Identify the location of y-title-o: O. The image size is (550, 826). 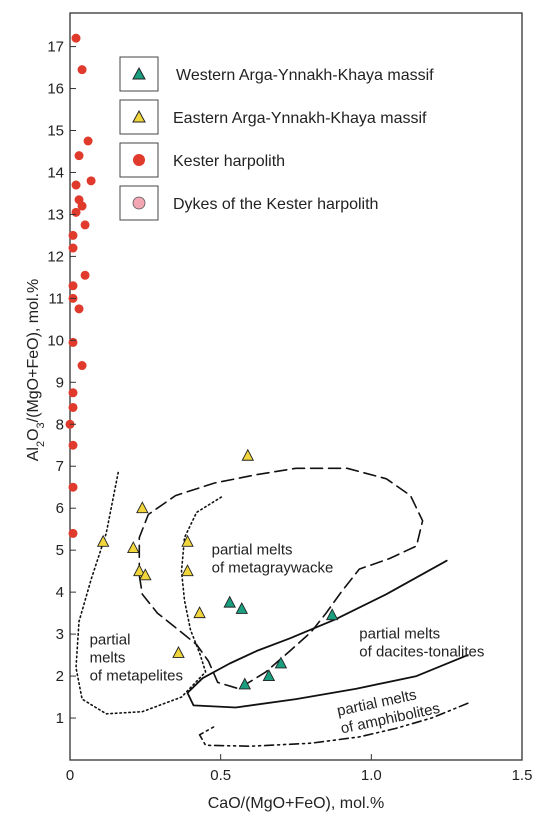
(33, 434).